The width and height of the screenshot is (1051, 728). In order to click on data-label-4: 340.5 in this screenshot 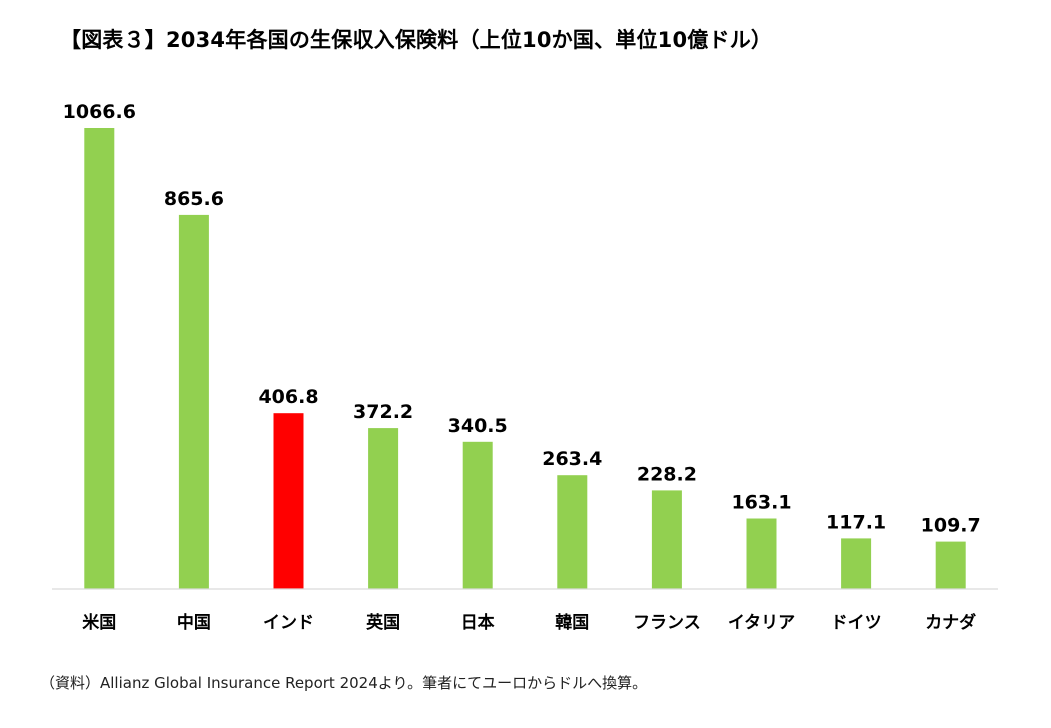, I will do `click(478, 426)`.